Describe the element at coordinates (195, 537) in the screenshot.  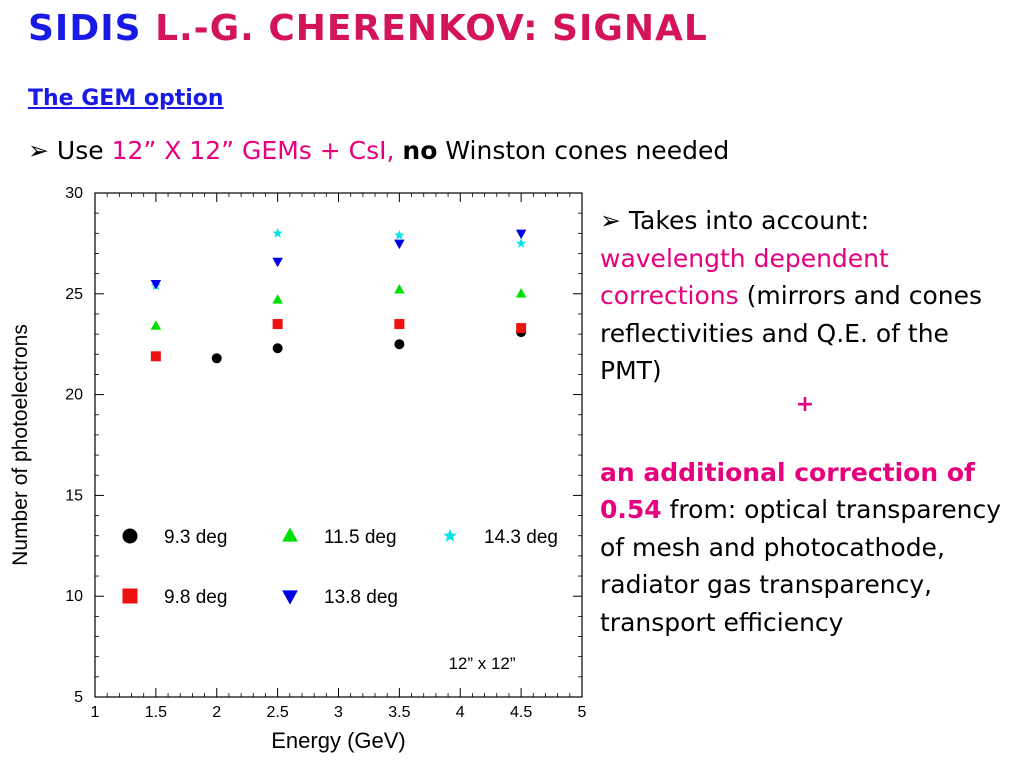
I see `legend-label: 9.3 deg` at that location.